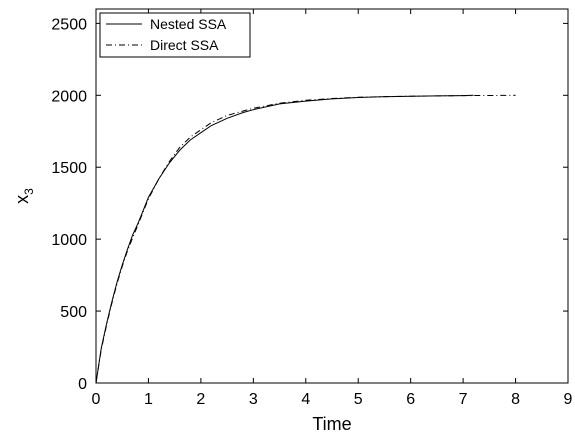 The height and width of the screenshot is (439, 575). I want to click on x-tick-label: 1, so click(148, 399).